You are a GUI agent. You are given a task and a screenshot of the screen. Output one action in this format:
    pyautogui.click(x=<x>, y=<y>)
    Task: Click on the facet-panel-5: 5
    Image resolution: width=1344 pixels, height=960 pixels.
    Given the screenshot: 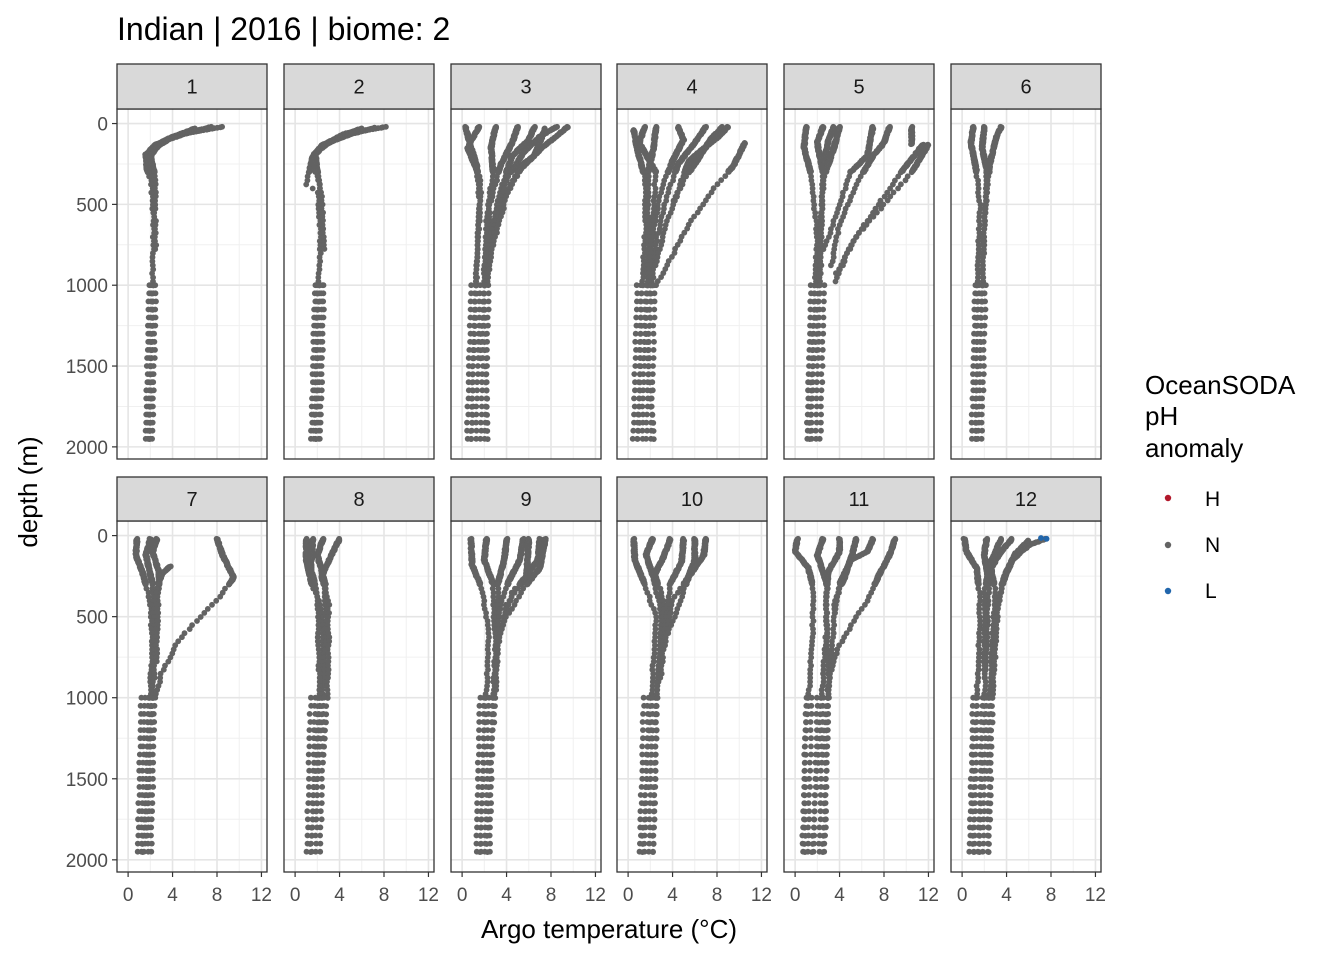 What is the action you would take?
    pyautogui.click(x=859, y=261)
    